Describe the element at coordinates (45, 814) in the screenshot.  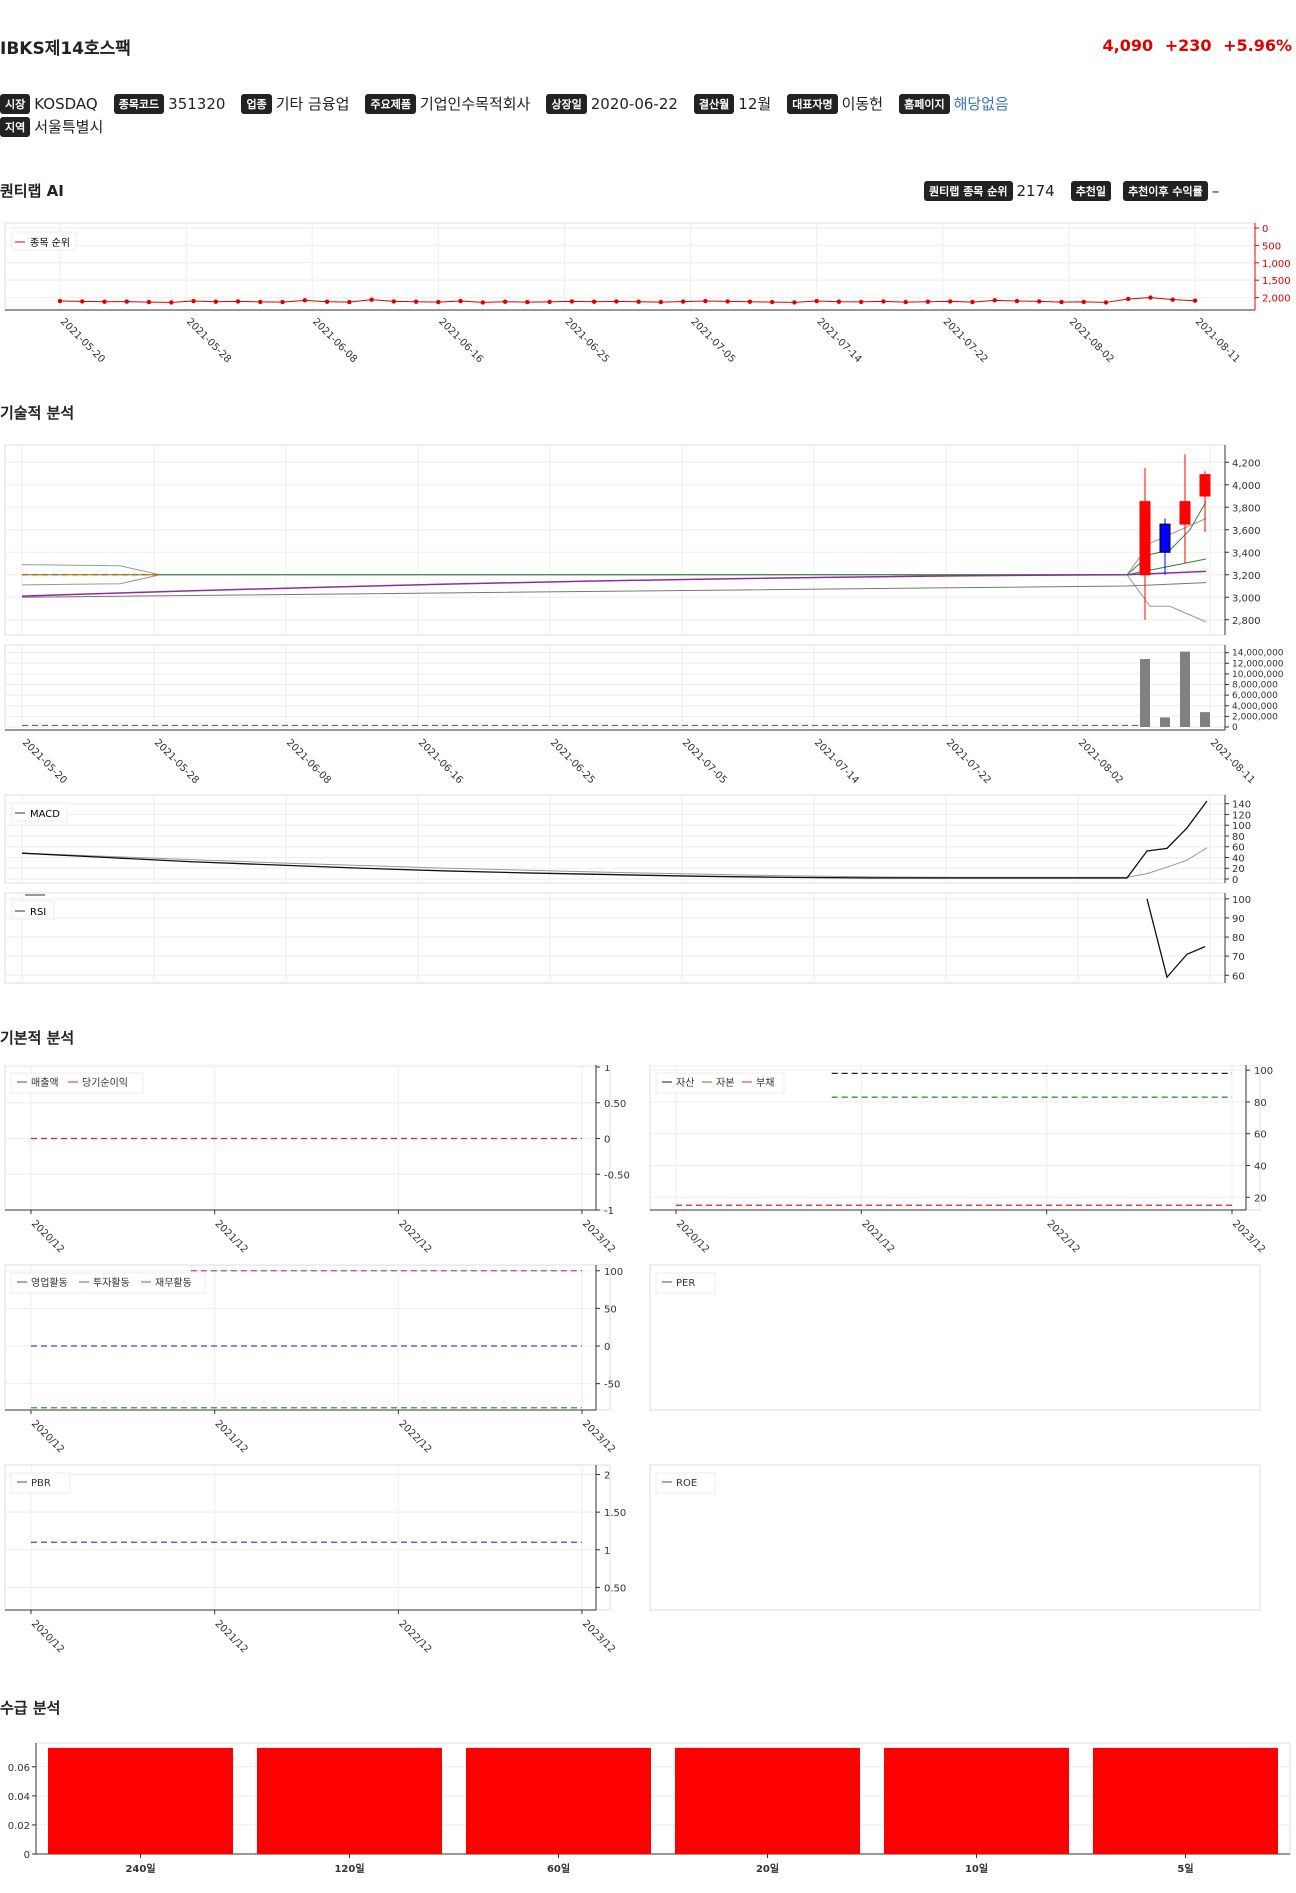
I see `macd-legend: MACD` at that location.